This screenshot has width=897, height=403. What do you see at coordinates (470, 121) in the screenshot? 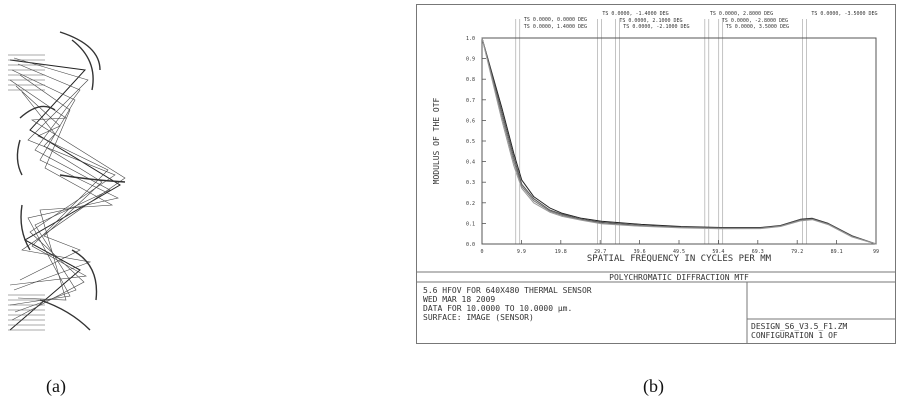
I see `y-tick-label: 0.6` at bounding box center [470, 121].